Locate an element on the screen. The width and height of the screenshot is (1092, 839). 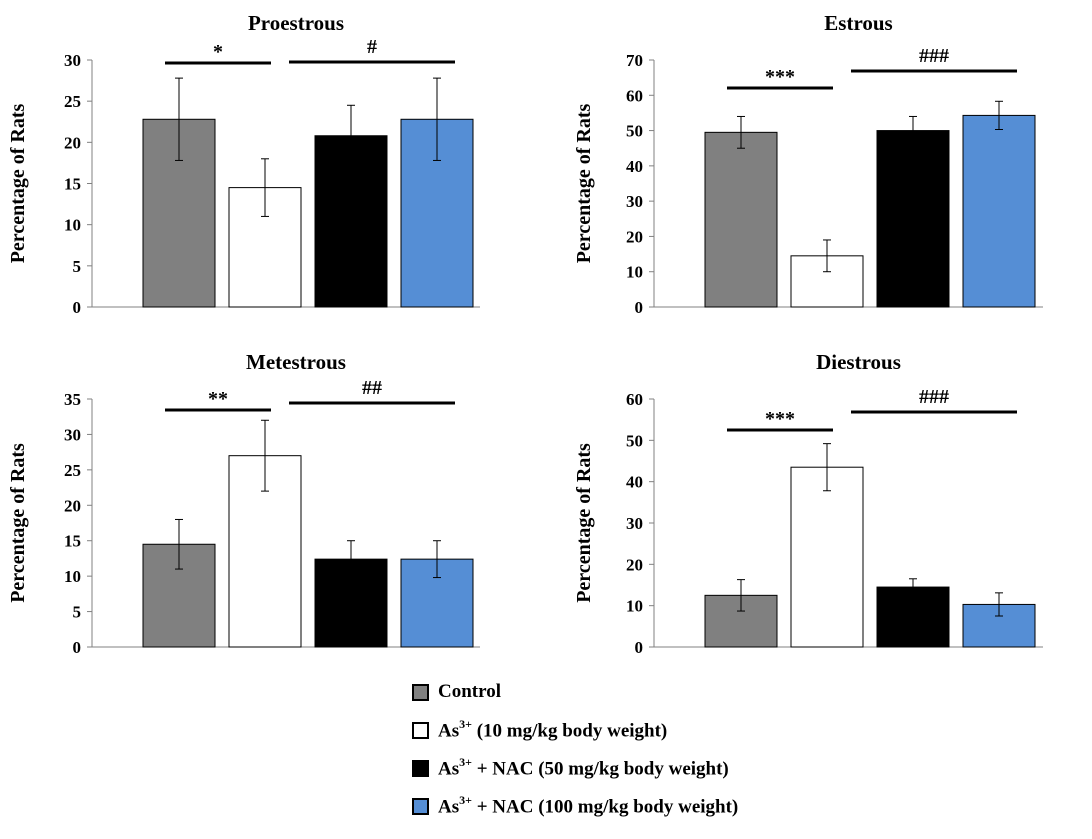
legend-label: As3+ (10 mg/kg body weight) is located at coordinates (553, 729).